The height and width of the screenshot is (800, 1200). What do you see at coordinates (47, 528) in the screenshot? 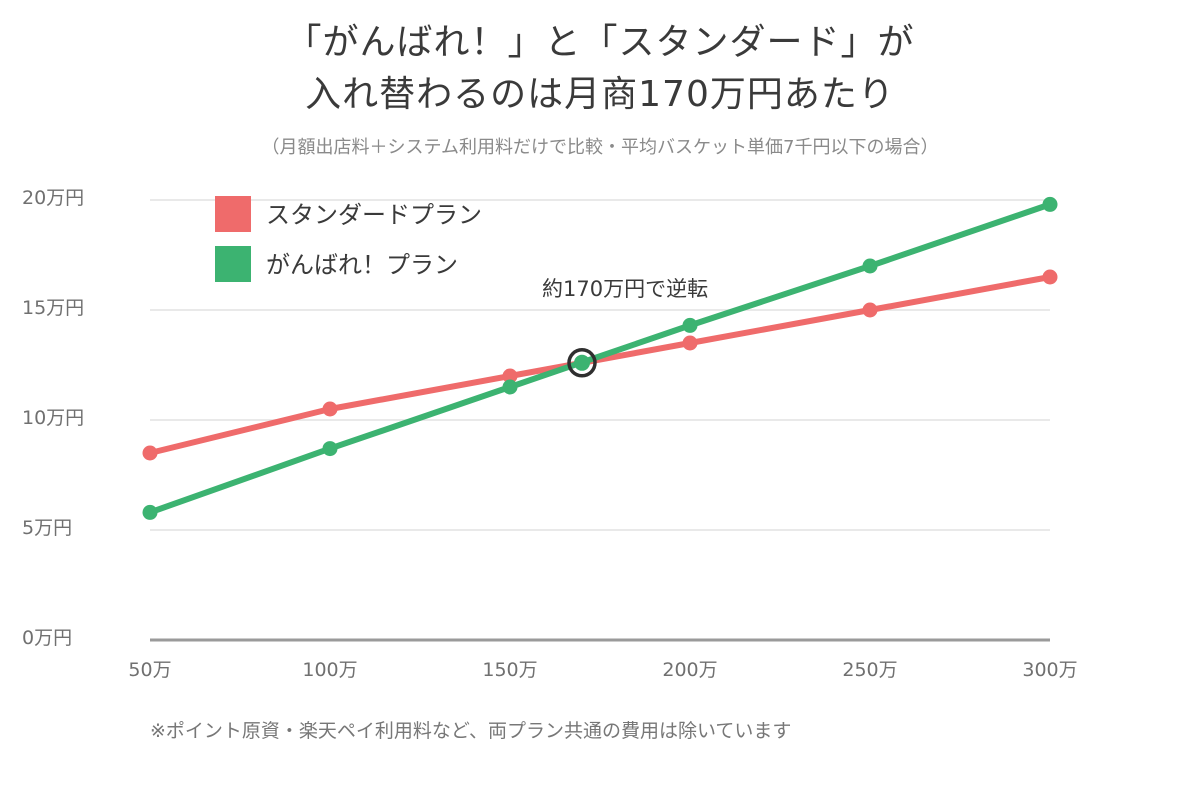
I see `y-tick-label: 5万円` at bounding box center [47, 528].